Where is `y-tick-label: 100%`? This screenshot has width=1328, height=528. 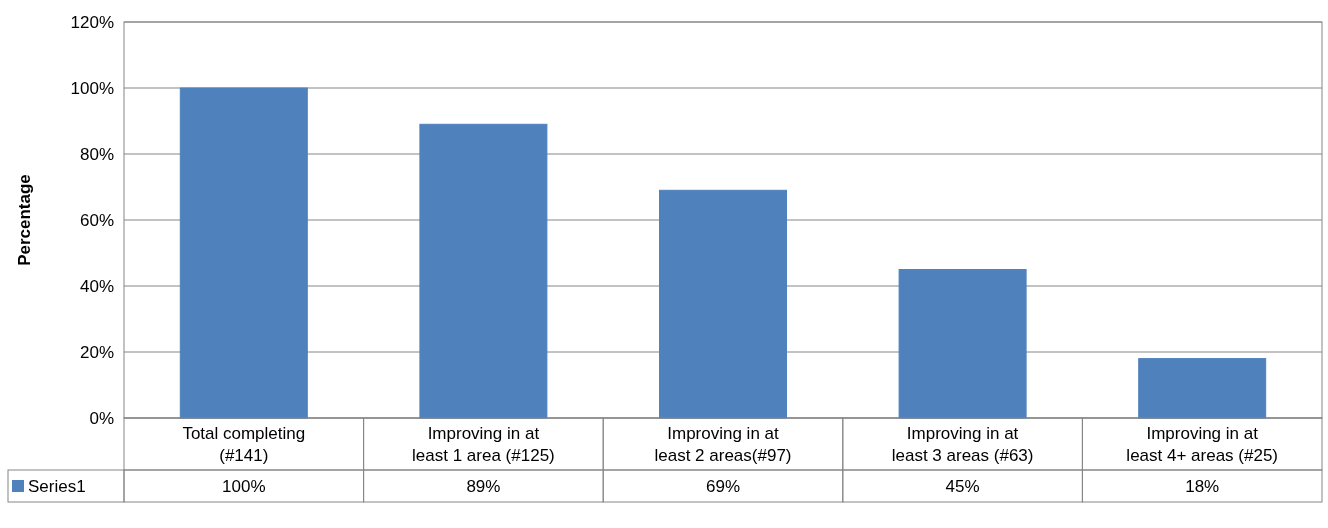 y-tick-label: 100% is located at coordinates (92, 88).